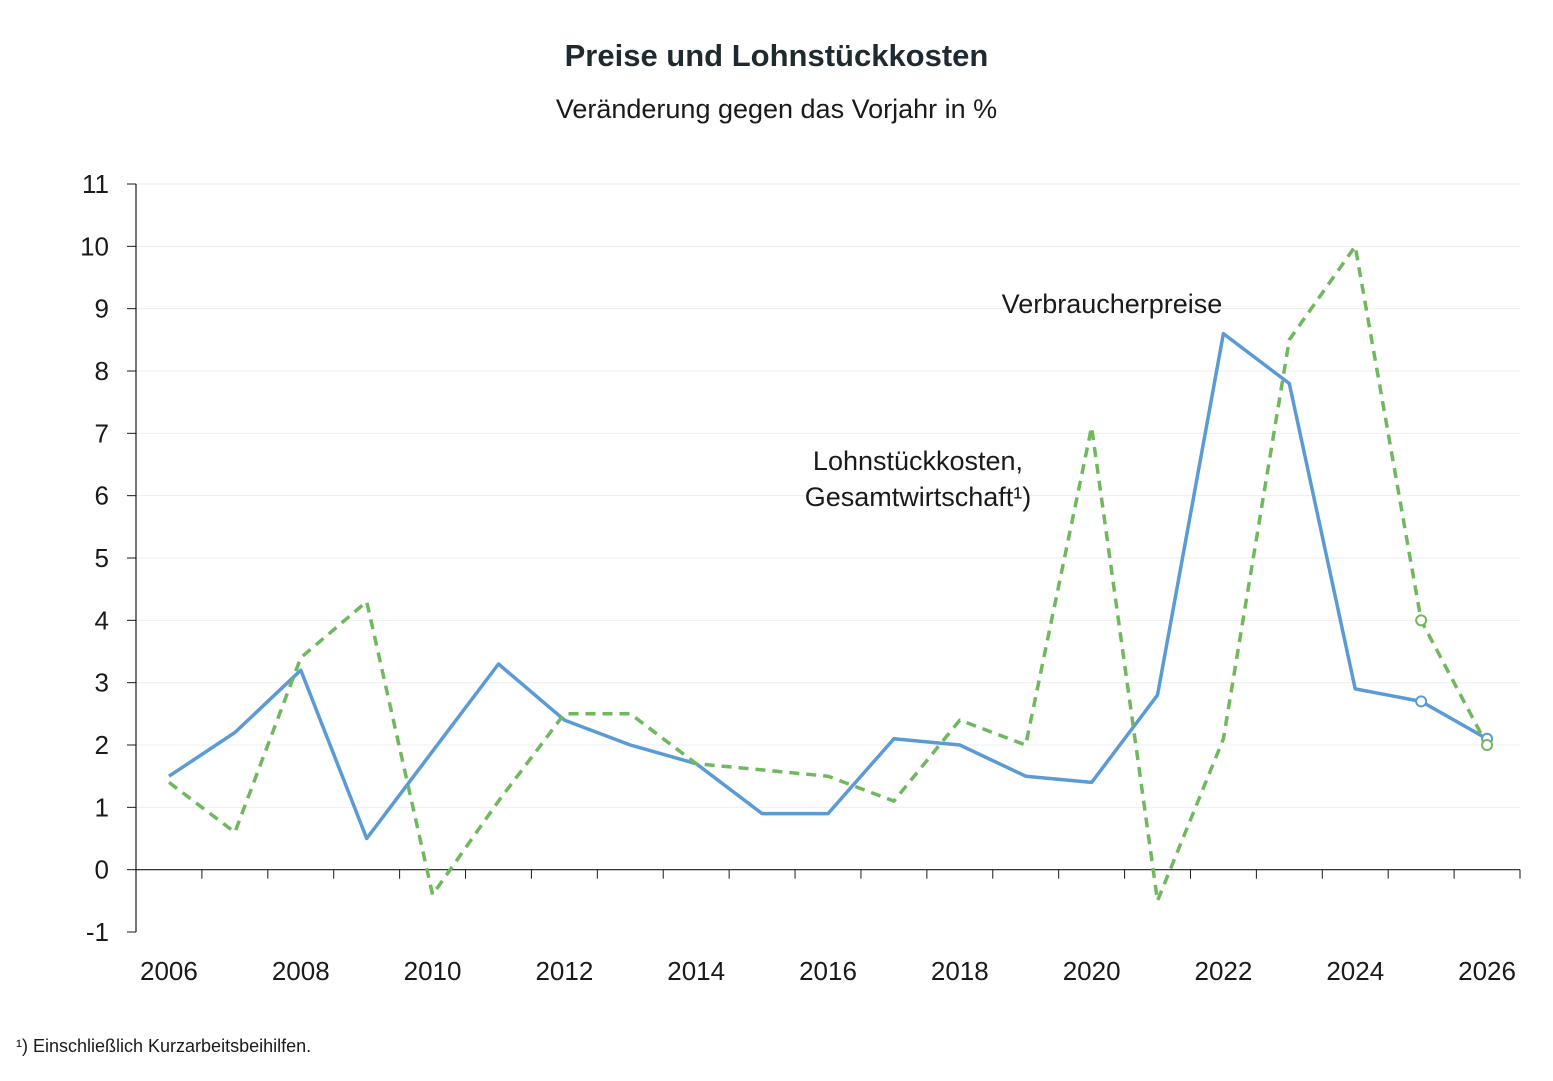  What do you see at coordinates (960, 971) in the screenshot?
I see `x-tick-label: 2018` at bounding box center [960, 971].